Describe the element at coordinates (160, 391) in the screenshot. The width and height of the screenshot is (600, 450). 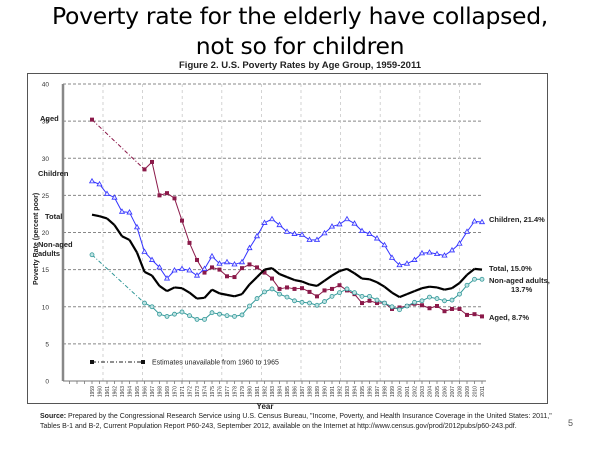
I see `x-tick-label: 1968` at that location.